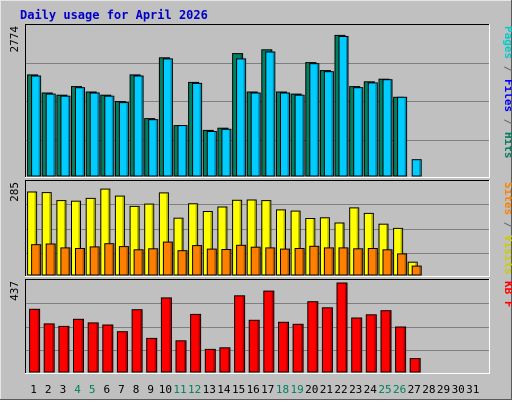  I want to click on x-tick-label: 12, so click(194, 389).